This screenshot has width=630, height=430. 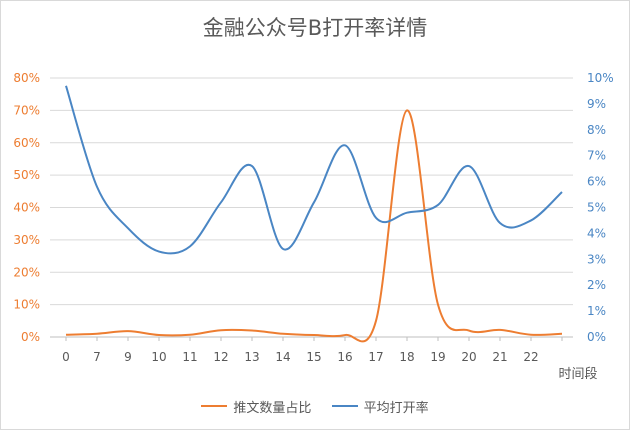 What do you see at coordinates (26, 110) in the screenshot?
I see `y-left-tick-label: 70%` at bounding box center [26, 110].